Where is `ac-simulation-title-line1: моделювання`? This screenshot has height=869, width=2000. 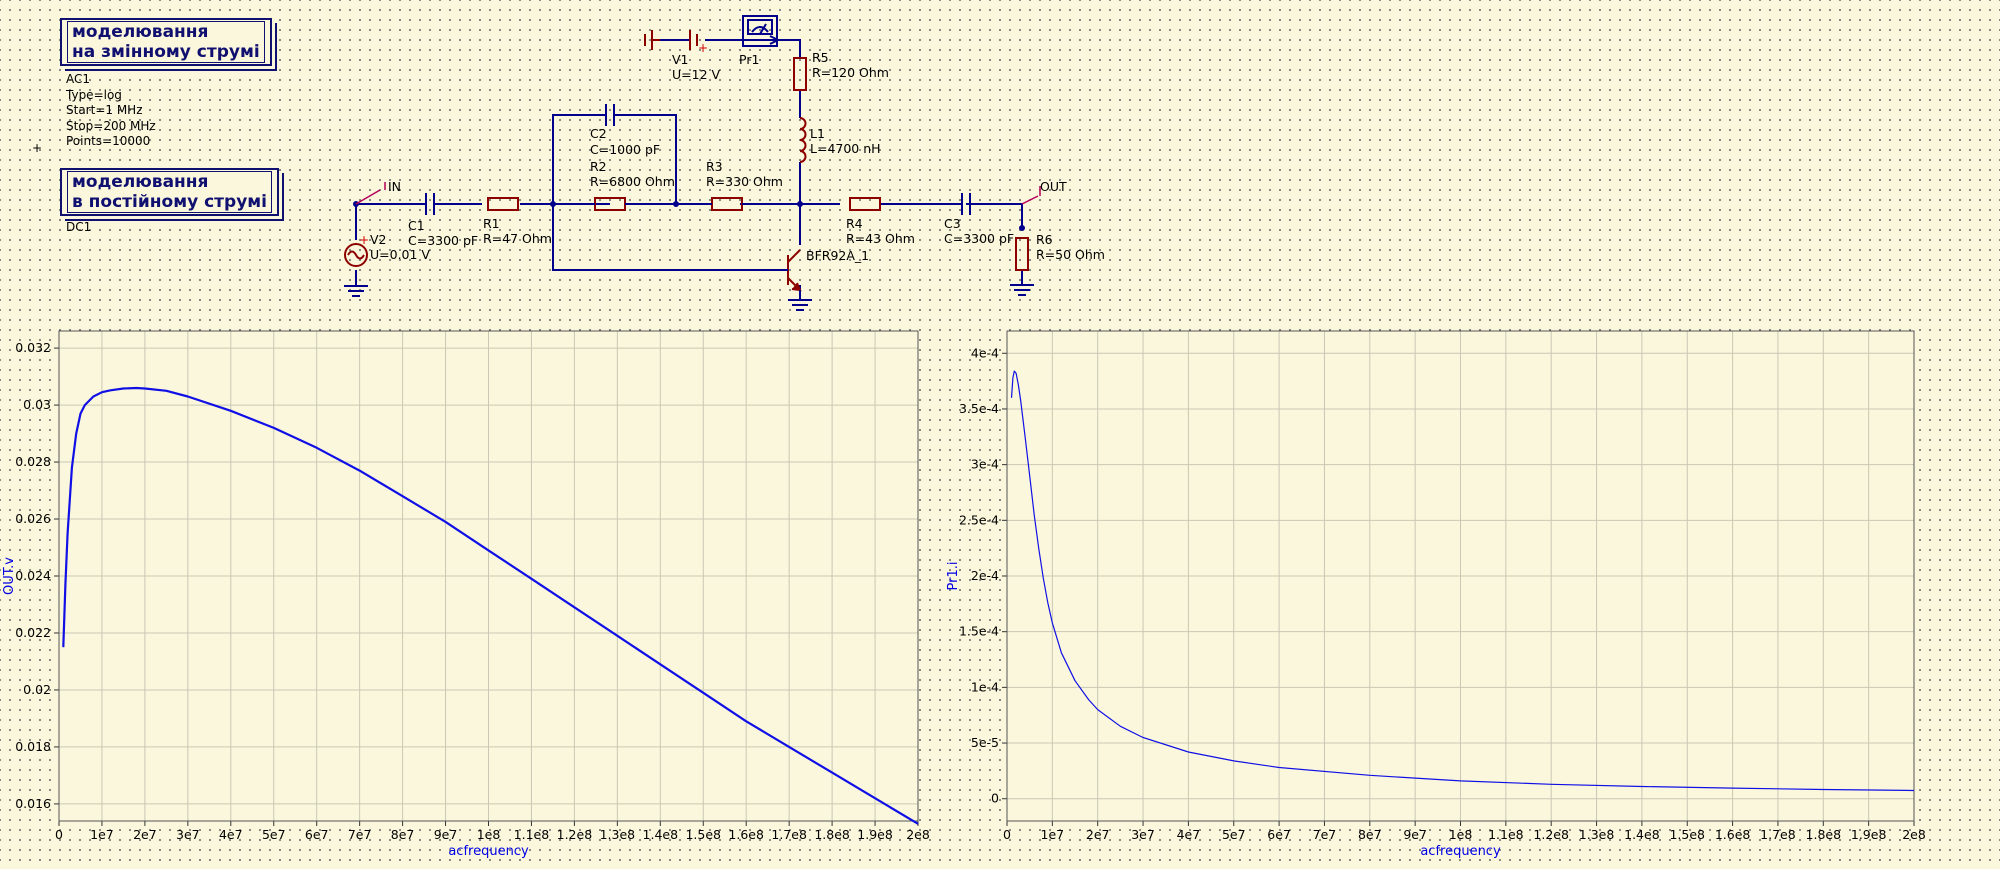
ac-simulation-title-line1: моделювання is located at coordinates (140, 32).